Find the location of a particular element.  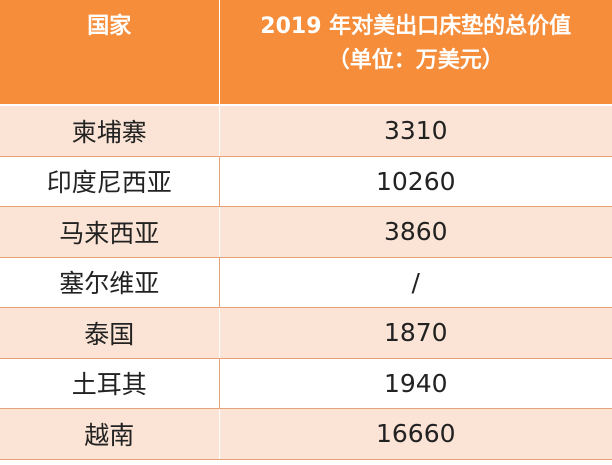

table-row: 塞尔维亚 / is located at coordinates (306, 282).